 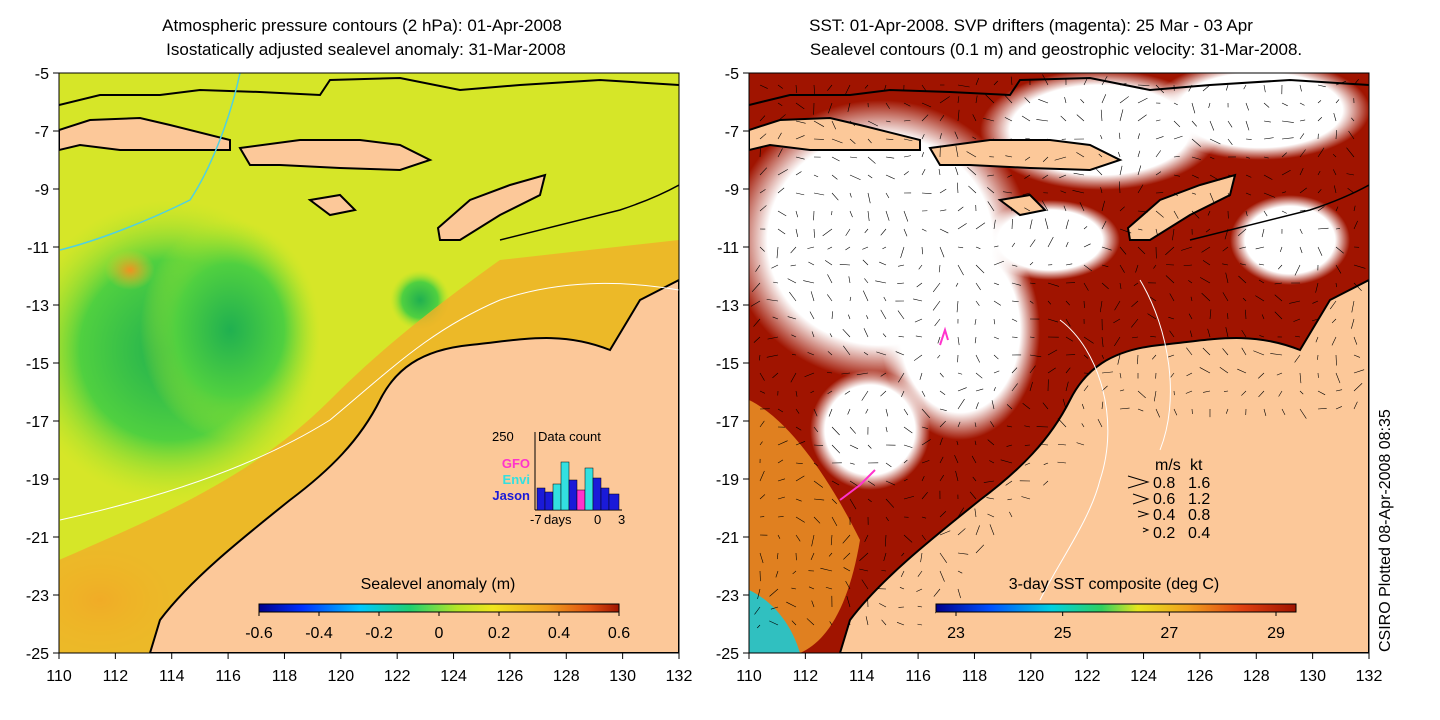 I want to click on speed-legend-kt: 0.4, so click(x=1199, y=533).